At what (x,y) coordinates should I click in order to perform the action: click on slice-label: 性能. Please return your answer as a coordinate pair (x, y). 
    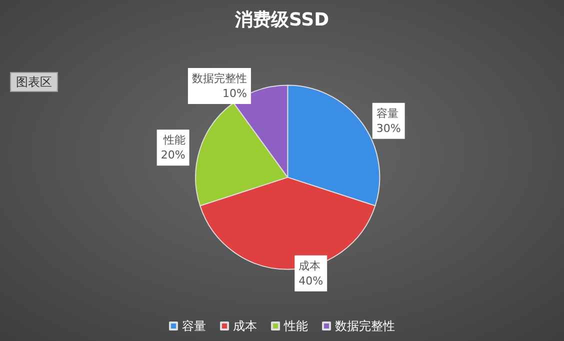
    Looking at the image, I should click on (174, 140).